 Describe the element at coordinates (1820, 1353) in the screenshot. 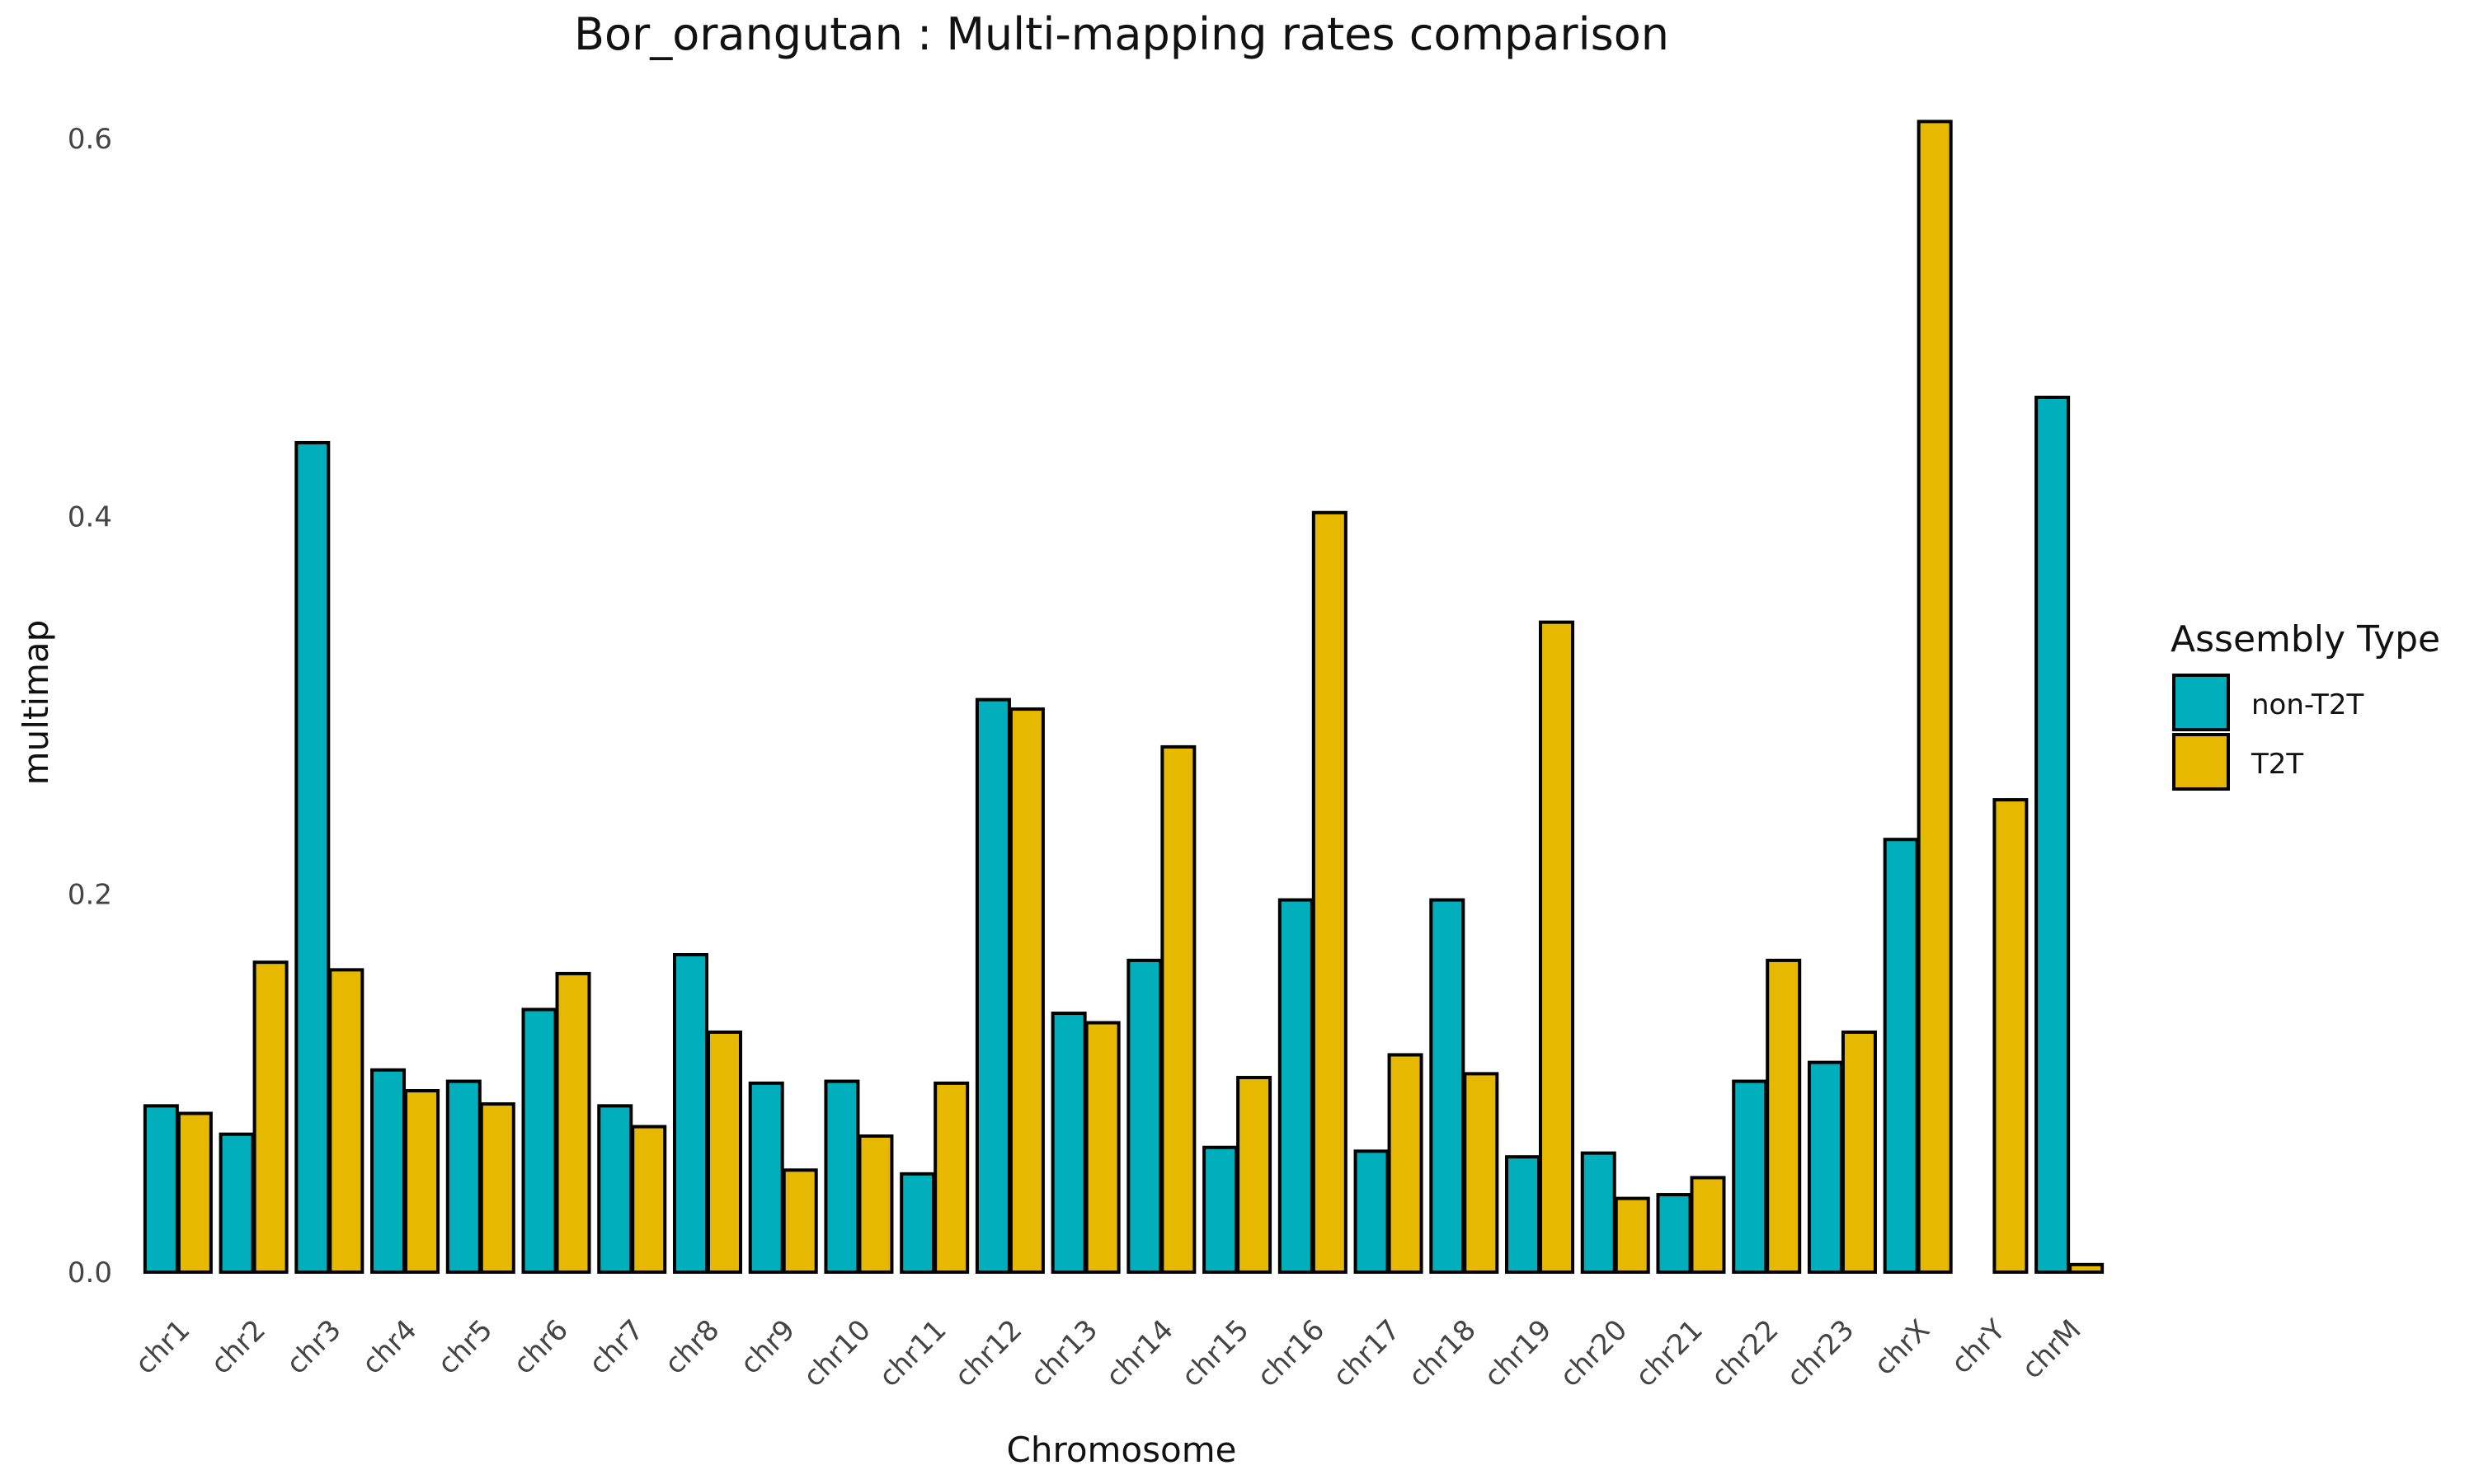

I see `x-tick-label: chr23` at that location.